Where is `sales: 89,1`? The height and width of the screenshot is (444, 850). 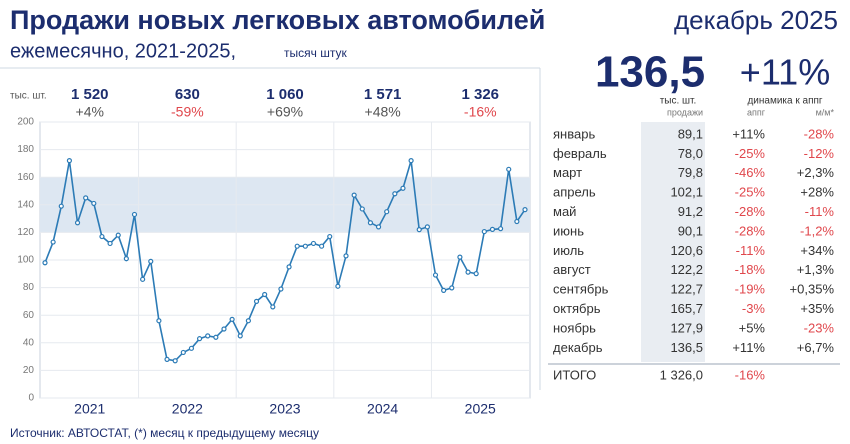 sales: 89,1 is located at coordinates (690, 133).